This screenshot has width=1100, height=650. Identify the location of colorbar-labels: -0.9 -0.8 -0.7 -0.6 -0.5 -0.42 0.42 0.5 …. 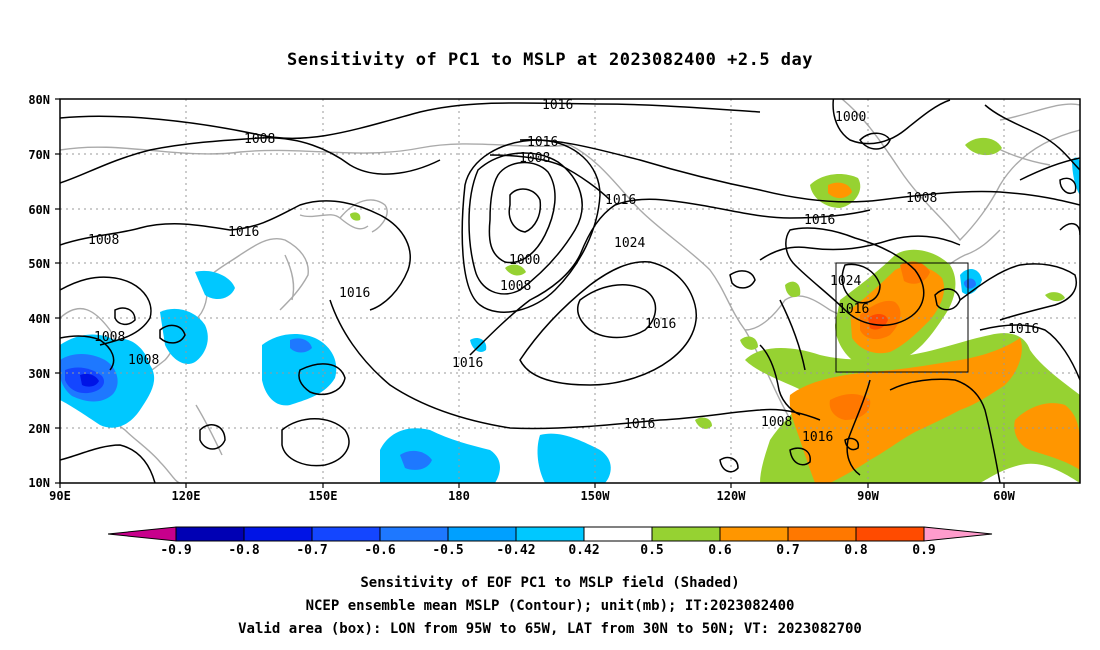
(550, 552).